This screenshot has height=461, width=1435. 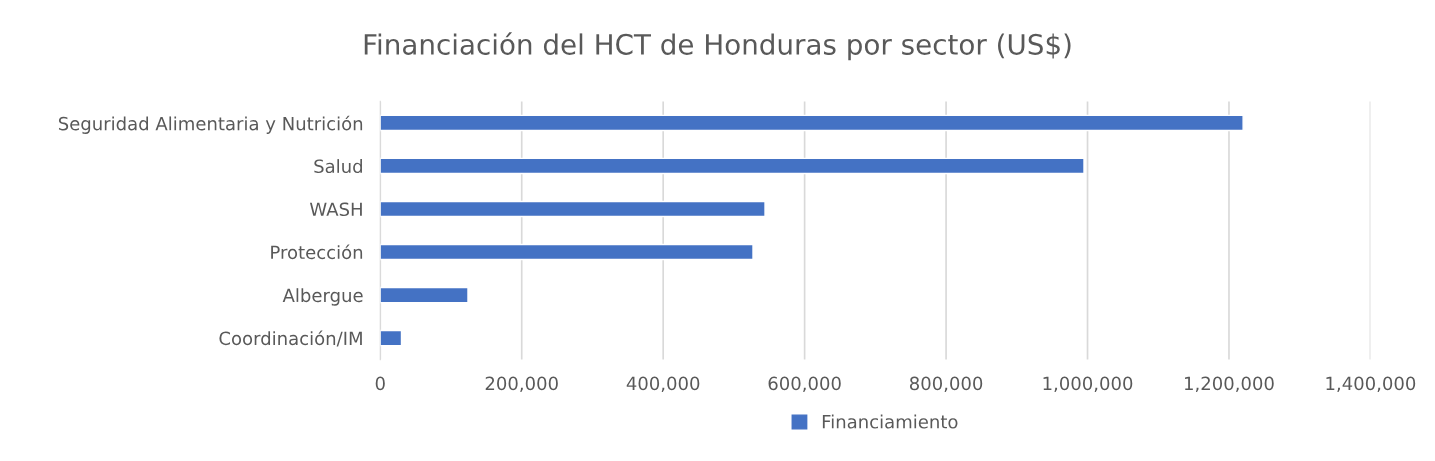 I want to click on x-tick-label: 800,000, so click(x=946, y=384).